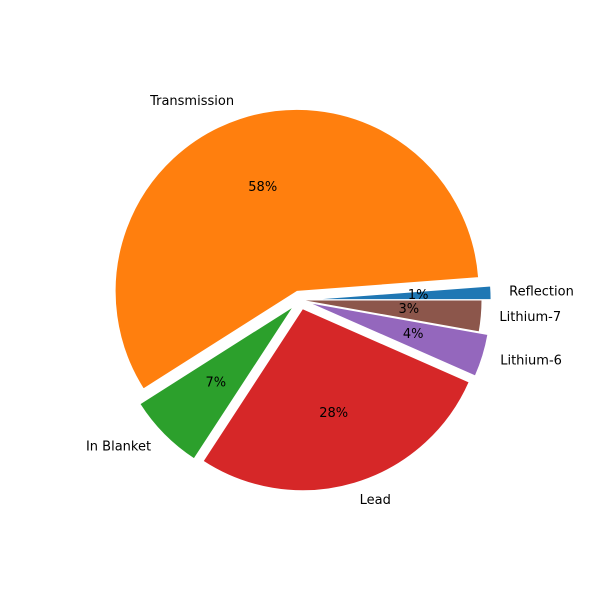 Image resolution: width=600 pixels, height=600 pixels. I want to click on pie-slice-in-blanket, so click(216, 382).